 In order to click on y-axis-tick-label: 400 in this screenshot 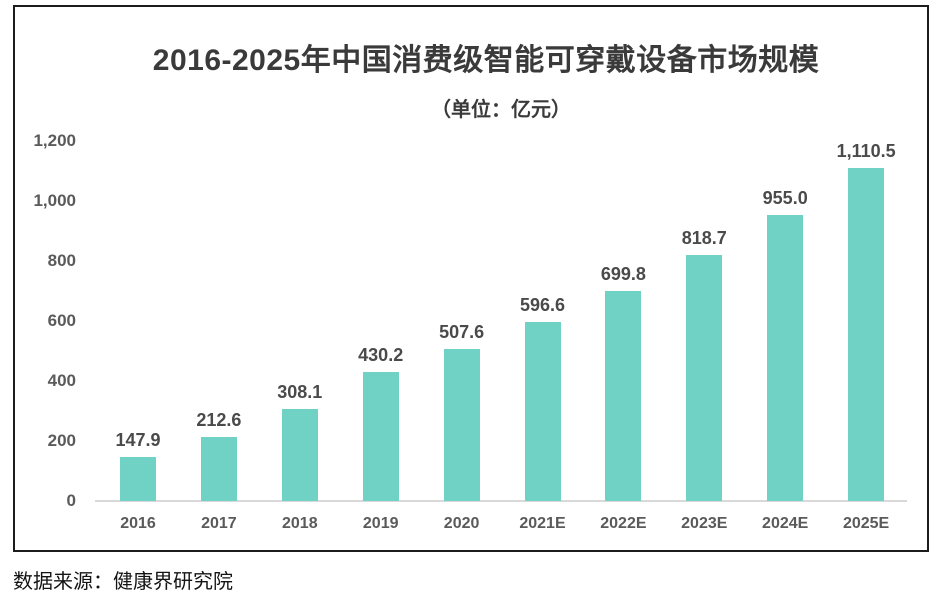, I will do `click(61, 380)`.